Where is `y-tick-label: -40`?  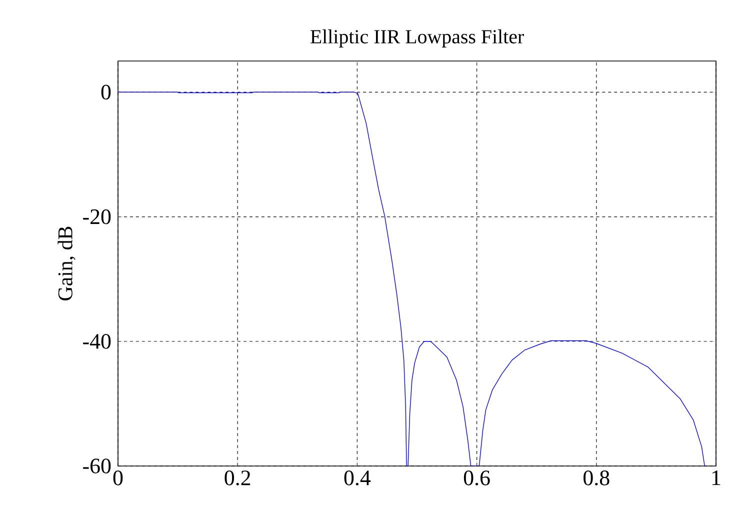
y-tick-label: -40 is located at coordinates (97, 341).